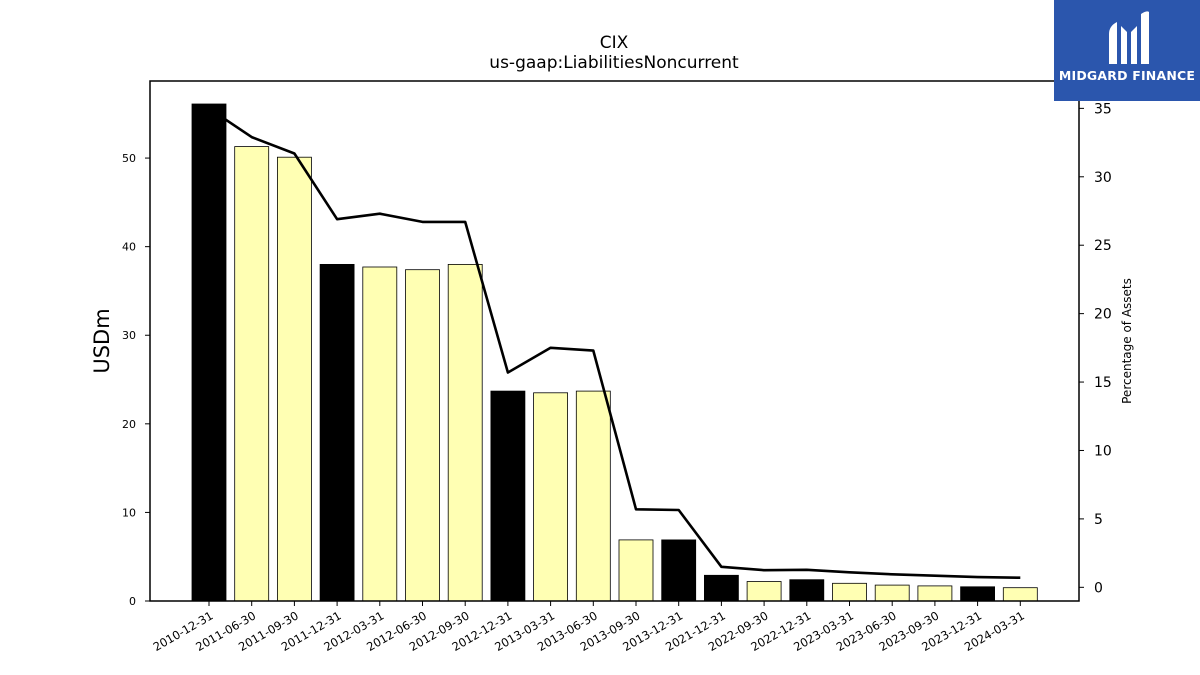  Describe the element at coordinates (1103, 109) in the screenshot. I see `y2-tick-label: 35` at that location.